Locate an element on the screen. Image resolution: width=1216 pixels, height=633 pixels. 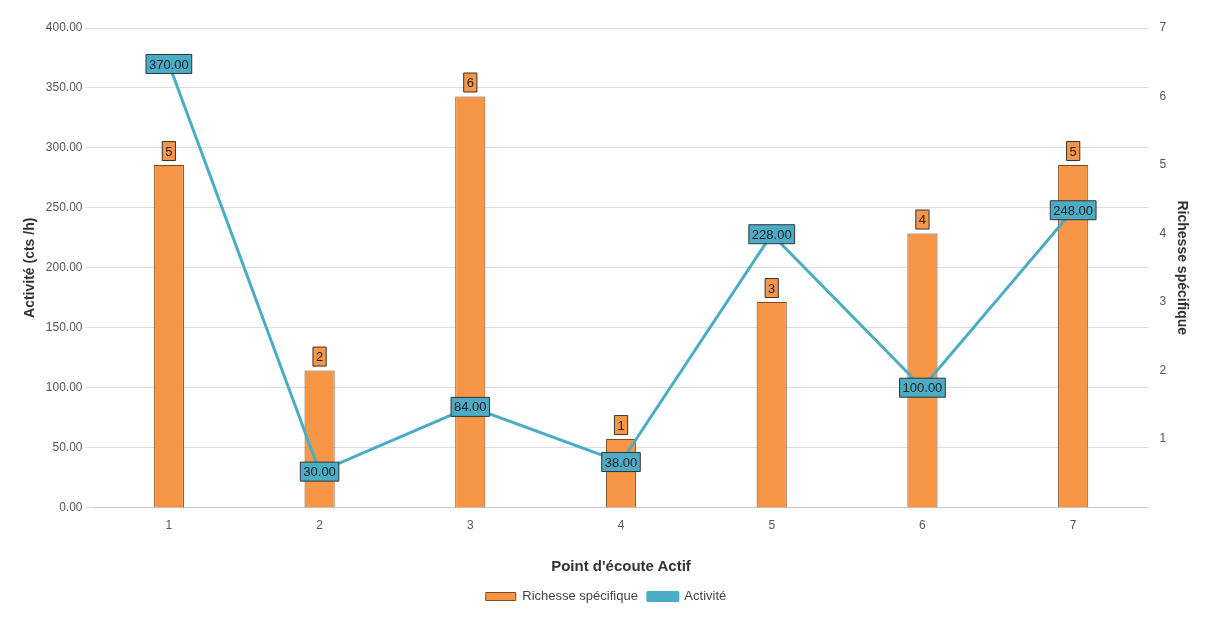
y-axis-title: Activité (cts /h) is located at coordinates (29, 267).